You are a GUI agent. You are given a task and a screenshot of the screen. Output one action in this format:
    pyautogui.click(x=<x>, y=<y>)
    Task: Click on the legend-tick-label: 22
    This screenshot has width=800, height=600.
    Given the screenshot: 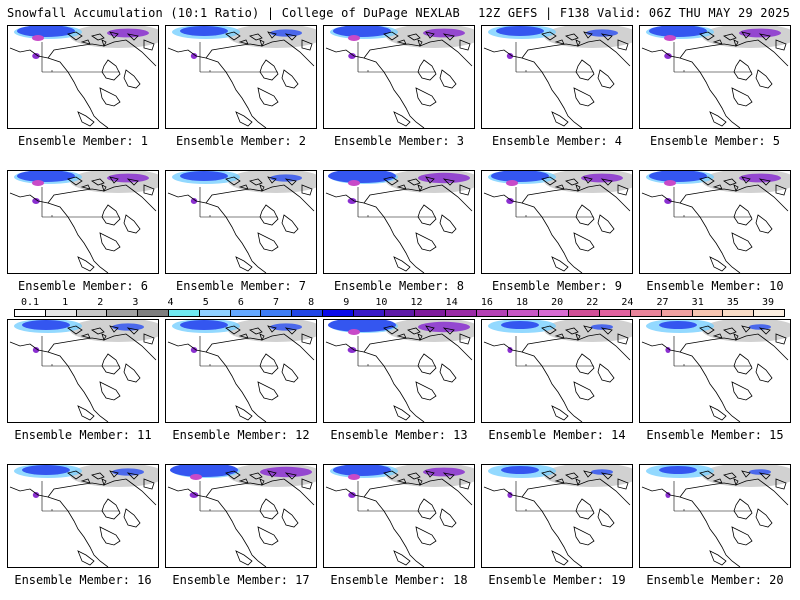 What is the action you would take?
    pyautogui.click(x=592, y=302)
    